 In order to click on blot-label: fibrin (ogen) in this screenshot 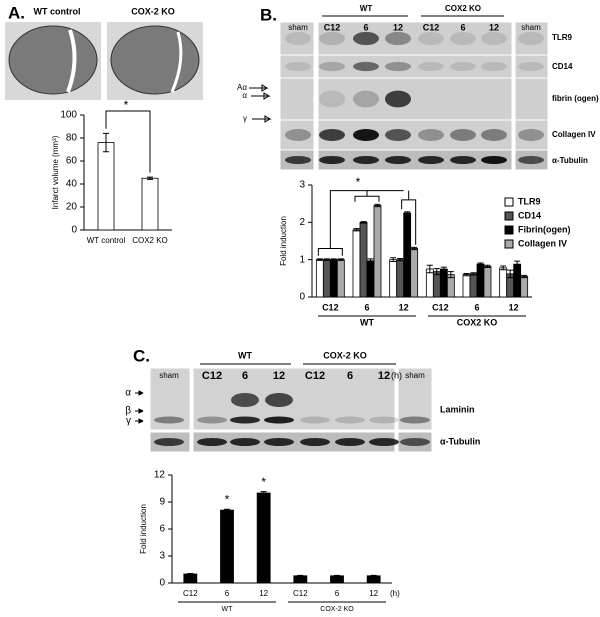, I will do `click(575, 98)`.